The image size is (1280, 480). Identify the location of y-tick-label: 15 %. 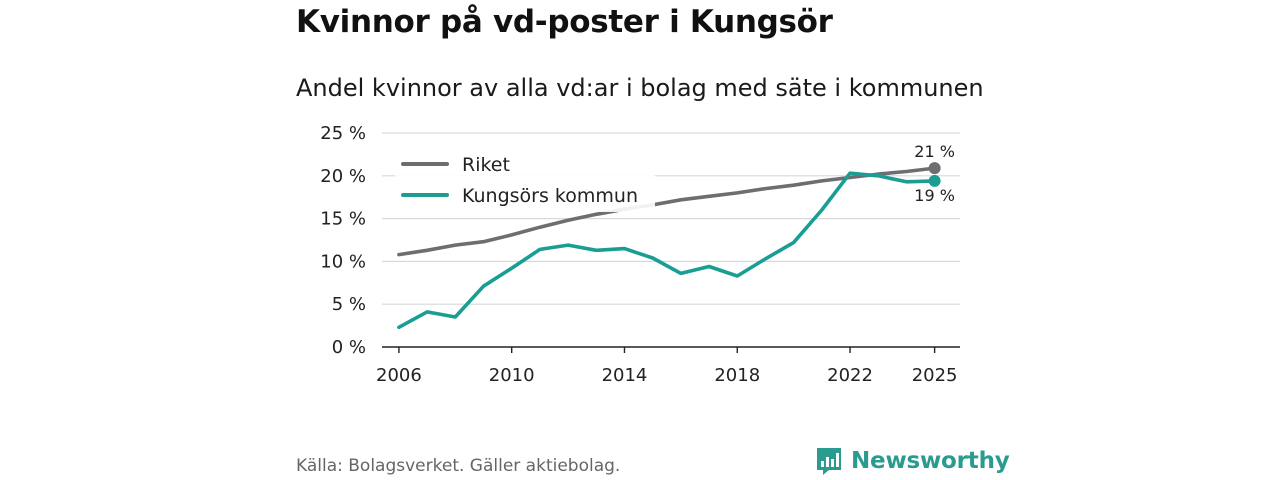
(343, 219).